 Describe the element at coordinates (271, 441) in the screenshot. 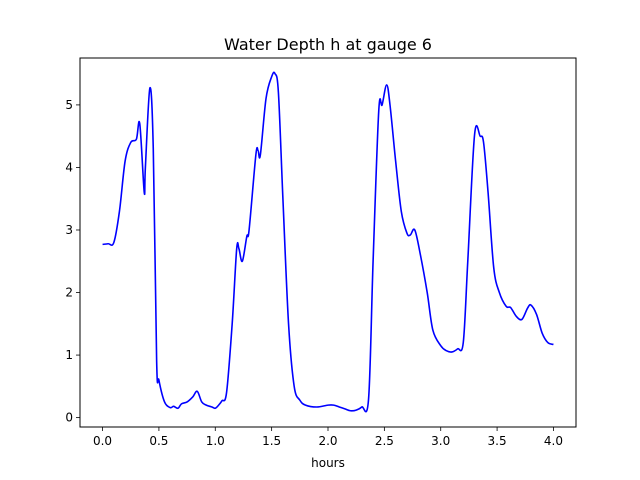

I see `x-tick-label: 1.5` at that location.